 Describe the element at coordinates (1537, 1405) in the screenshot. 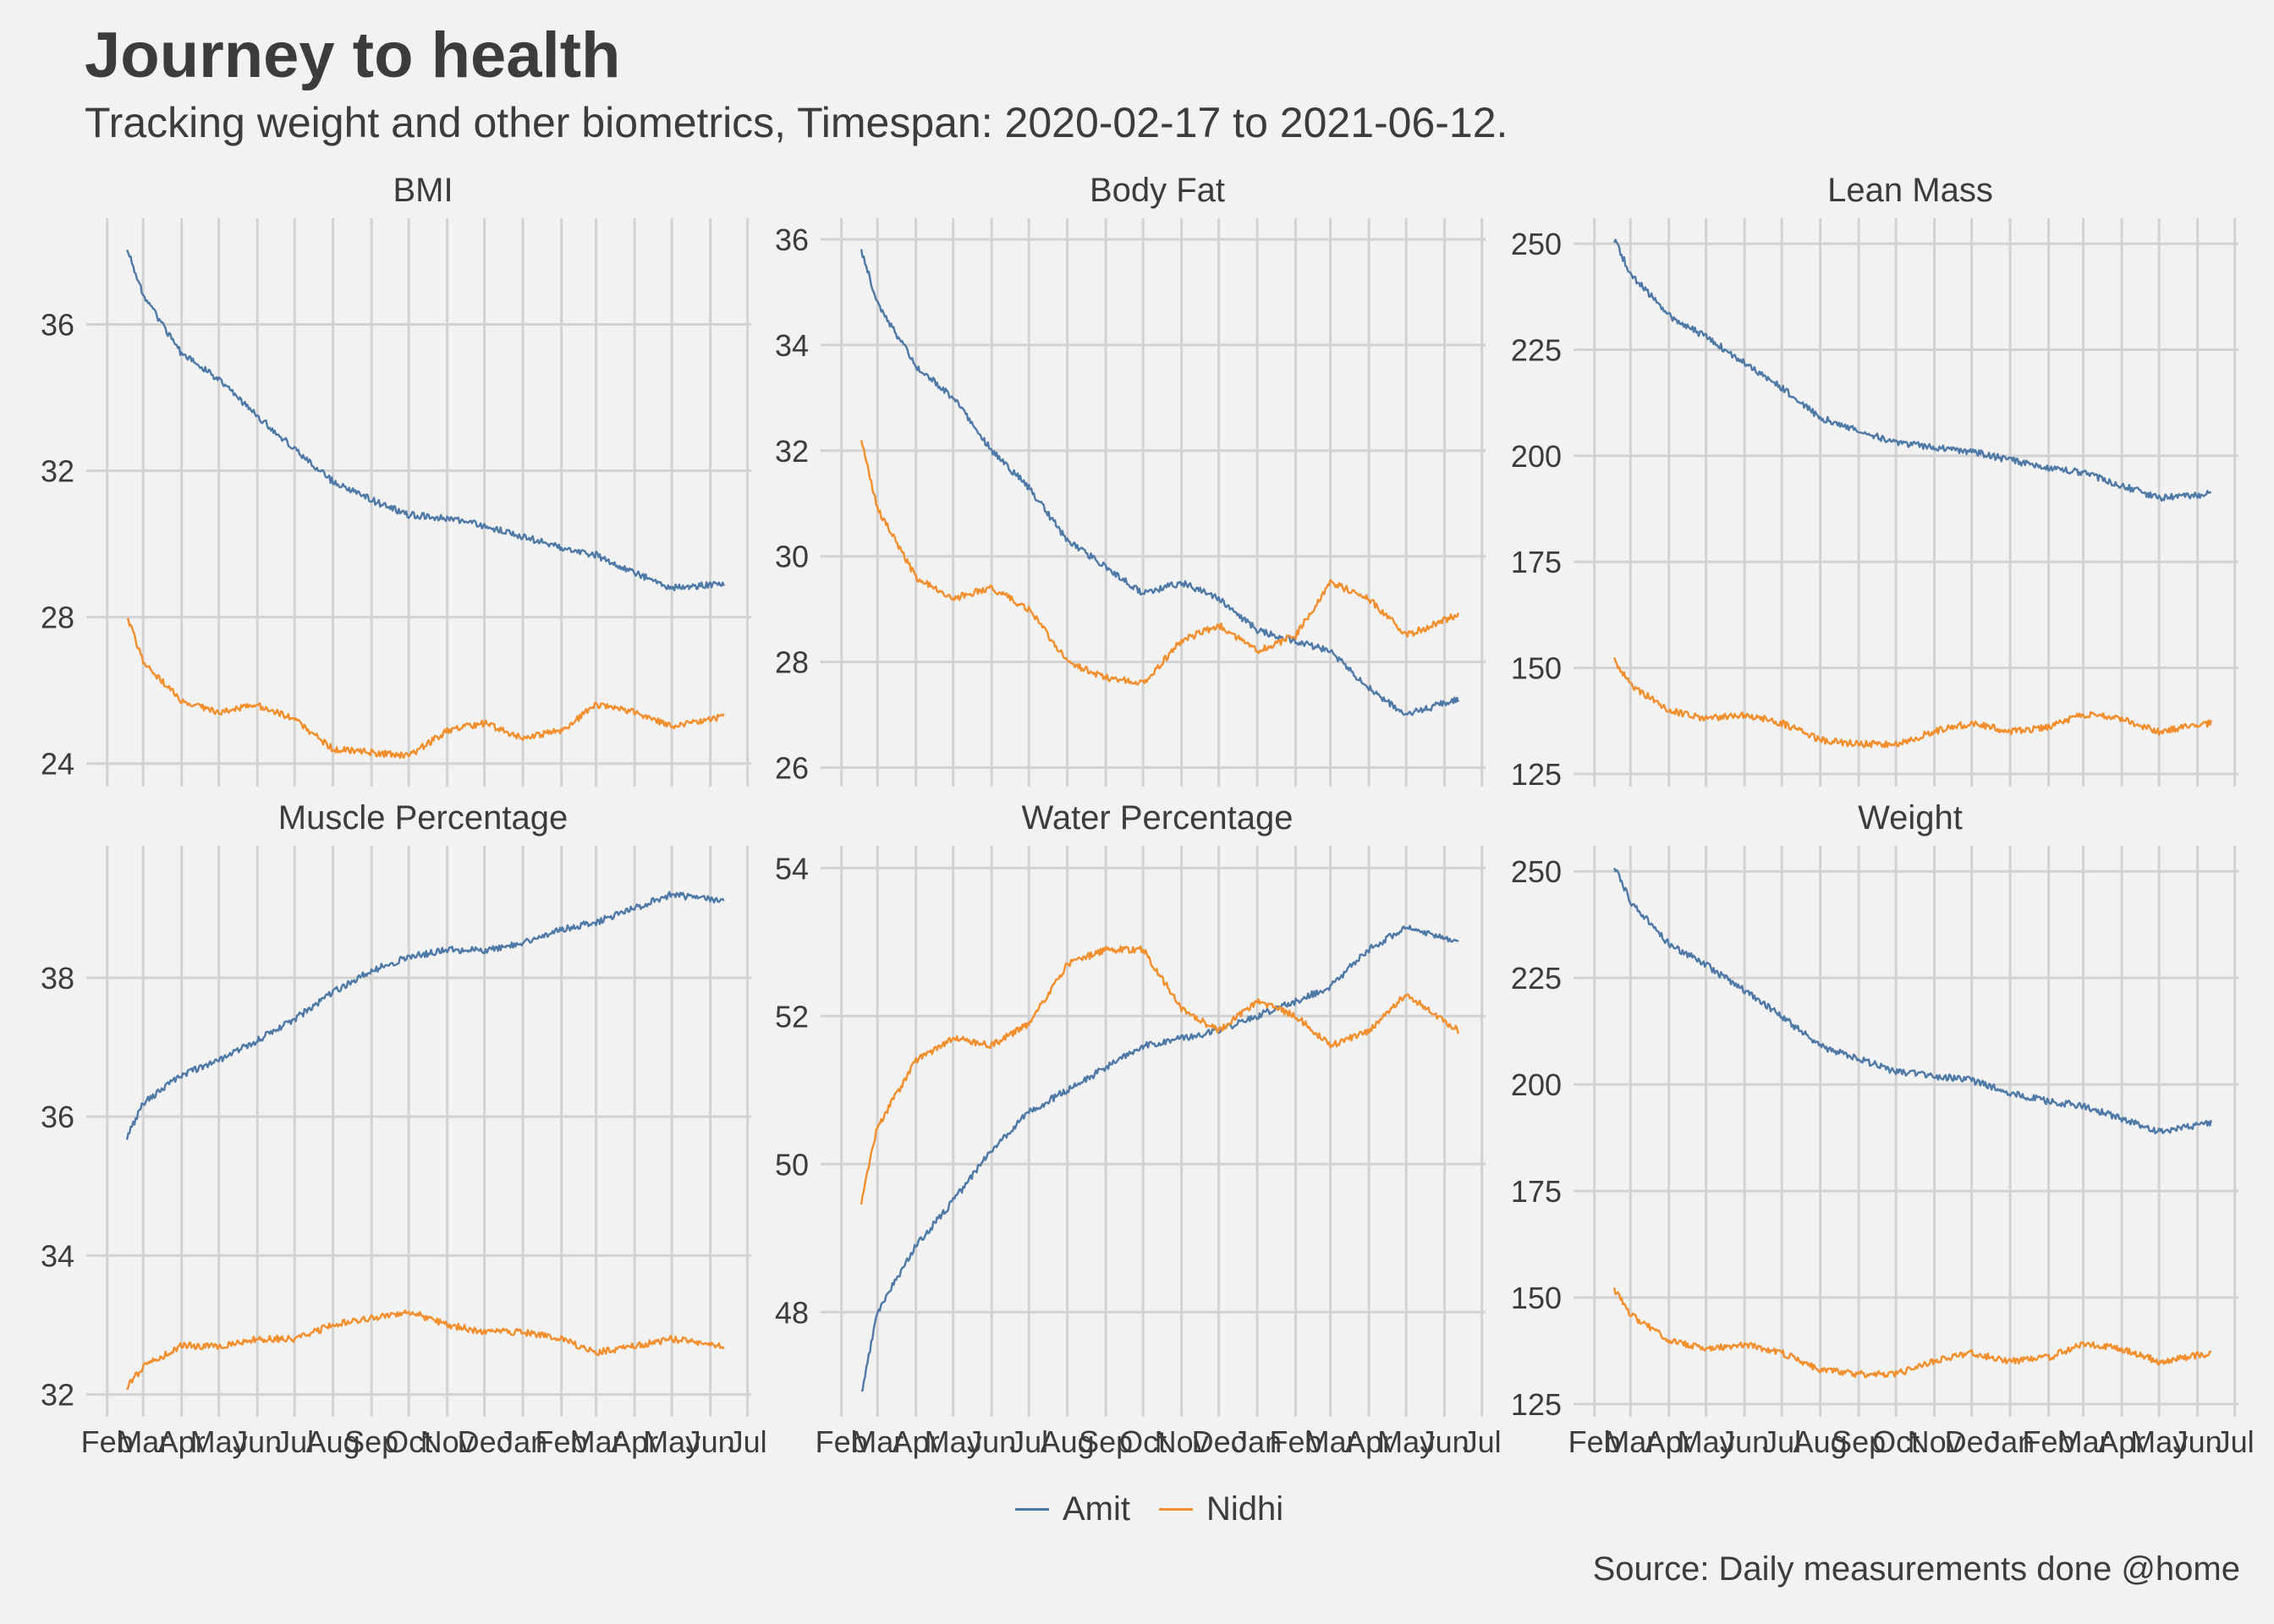

I see `y-tick-label: 125` at that location.